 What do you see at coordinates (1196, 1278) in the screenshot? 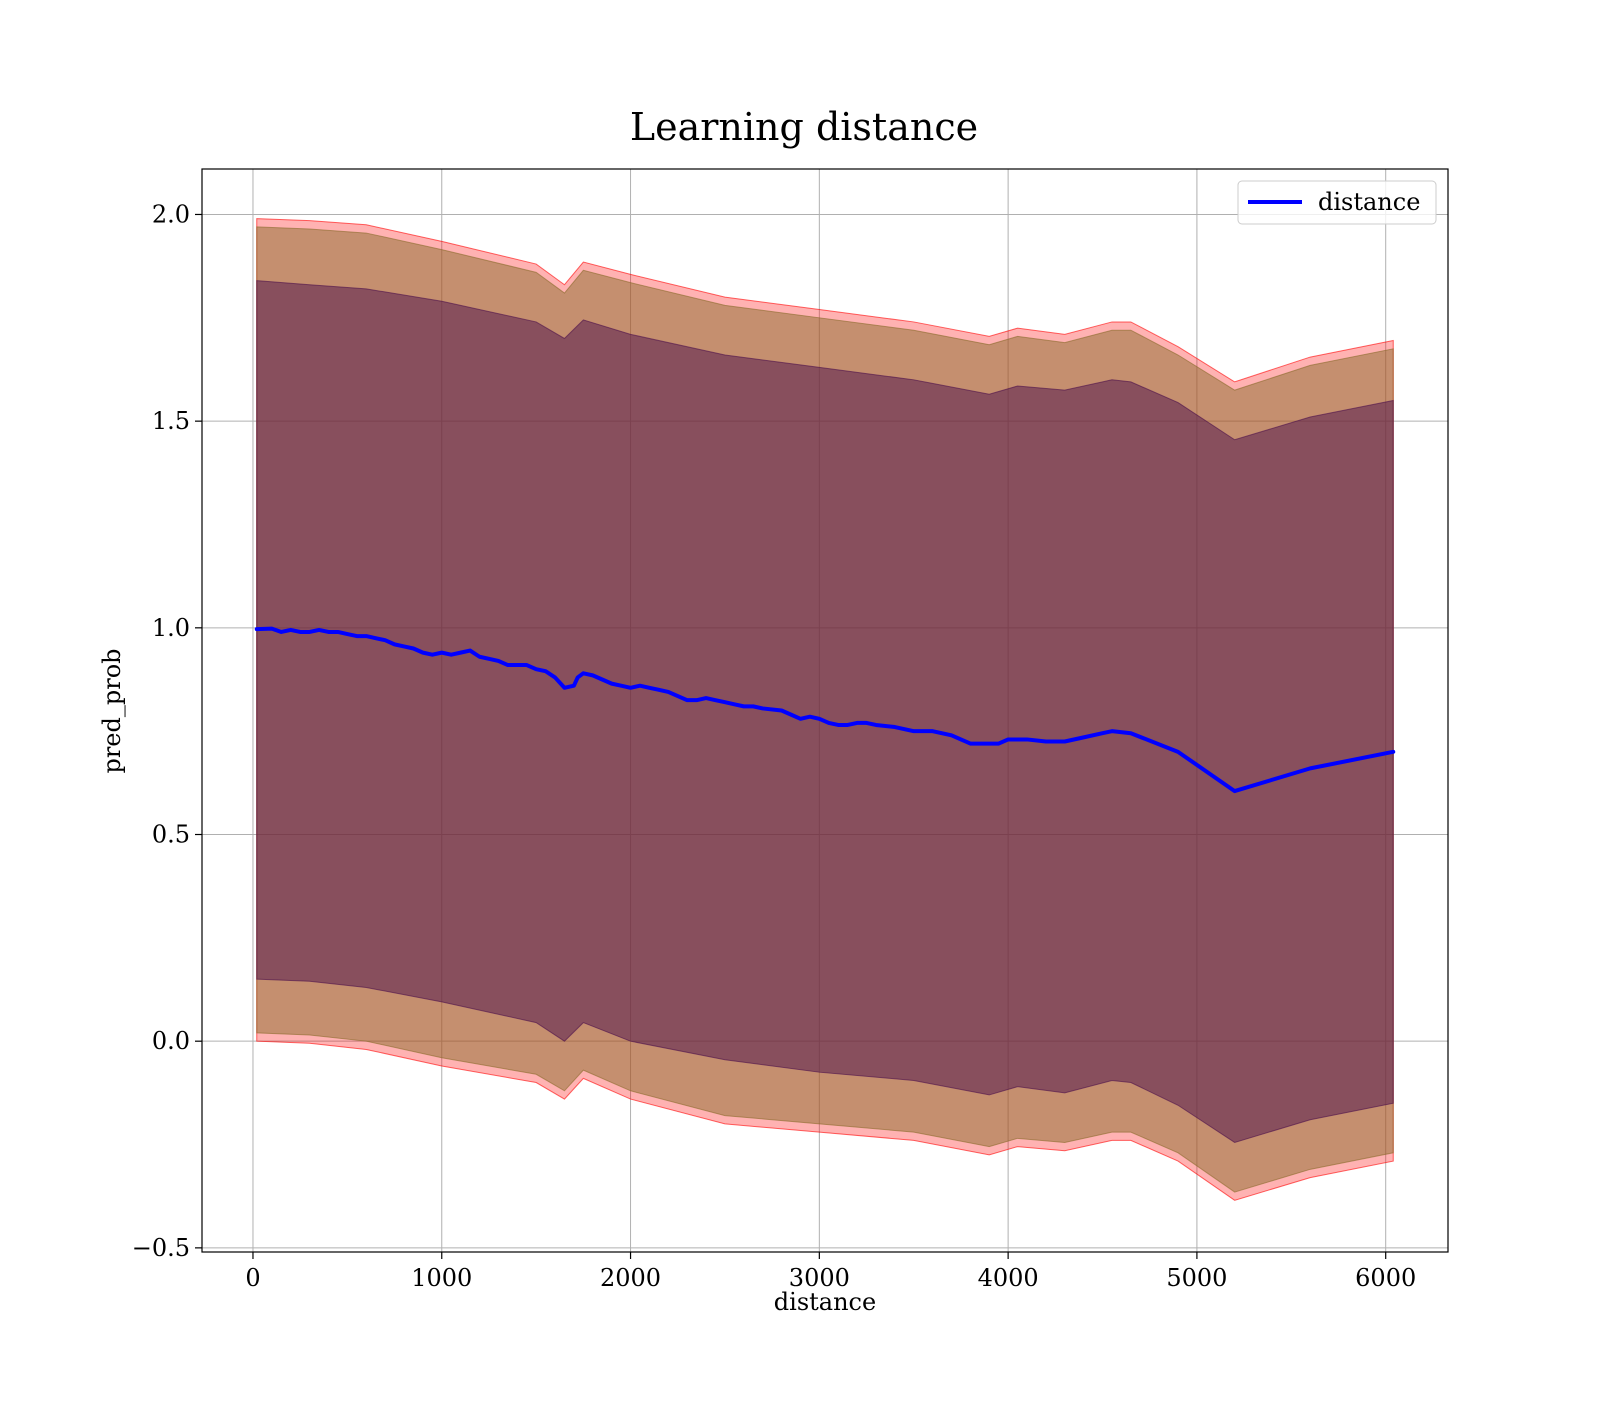
I see `x-tick-label: 5000` at bounding box center [1196, 1278].